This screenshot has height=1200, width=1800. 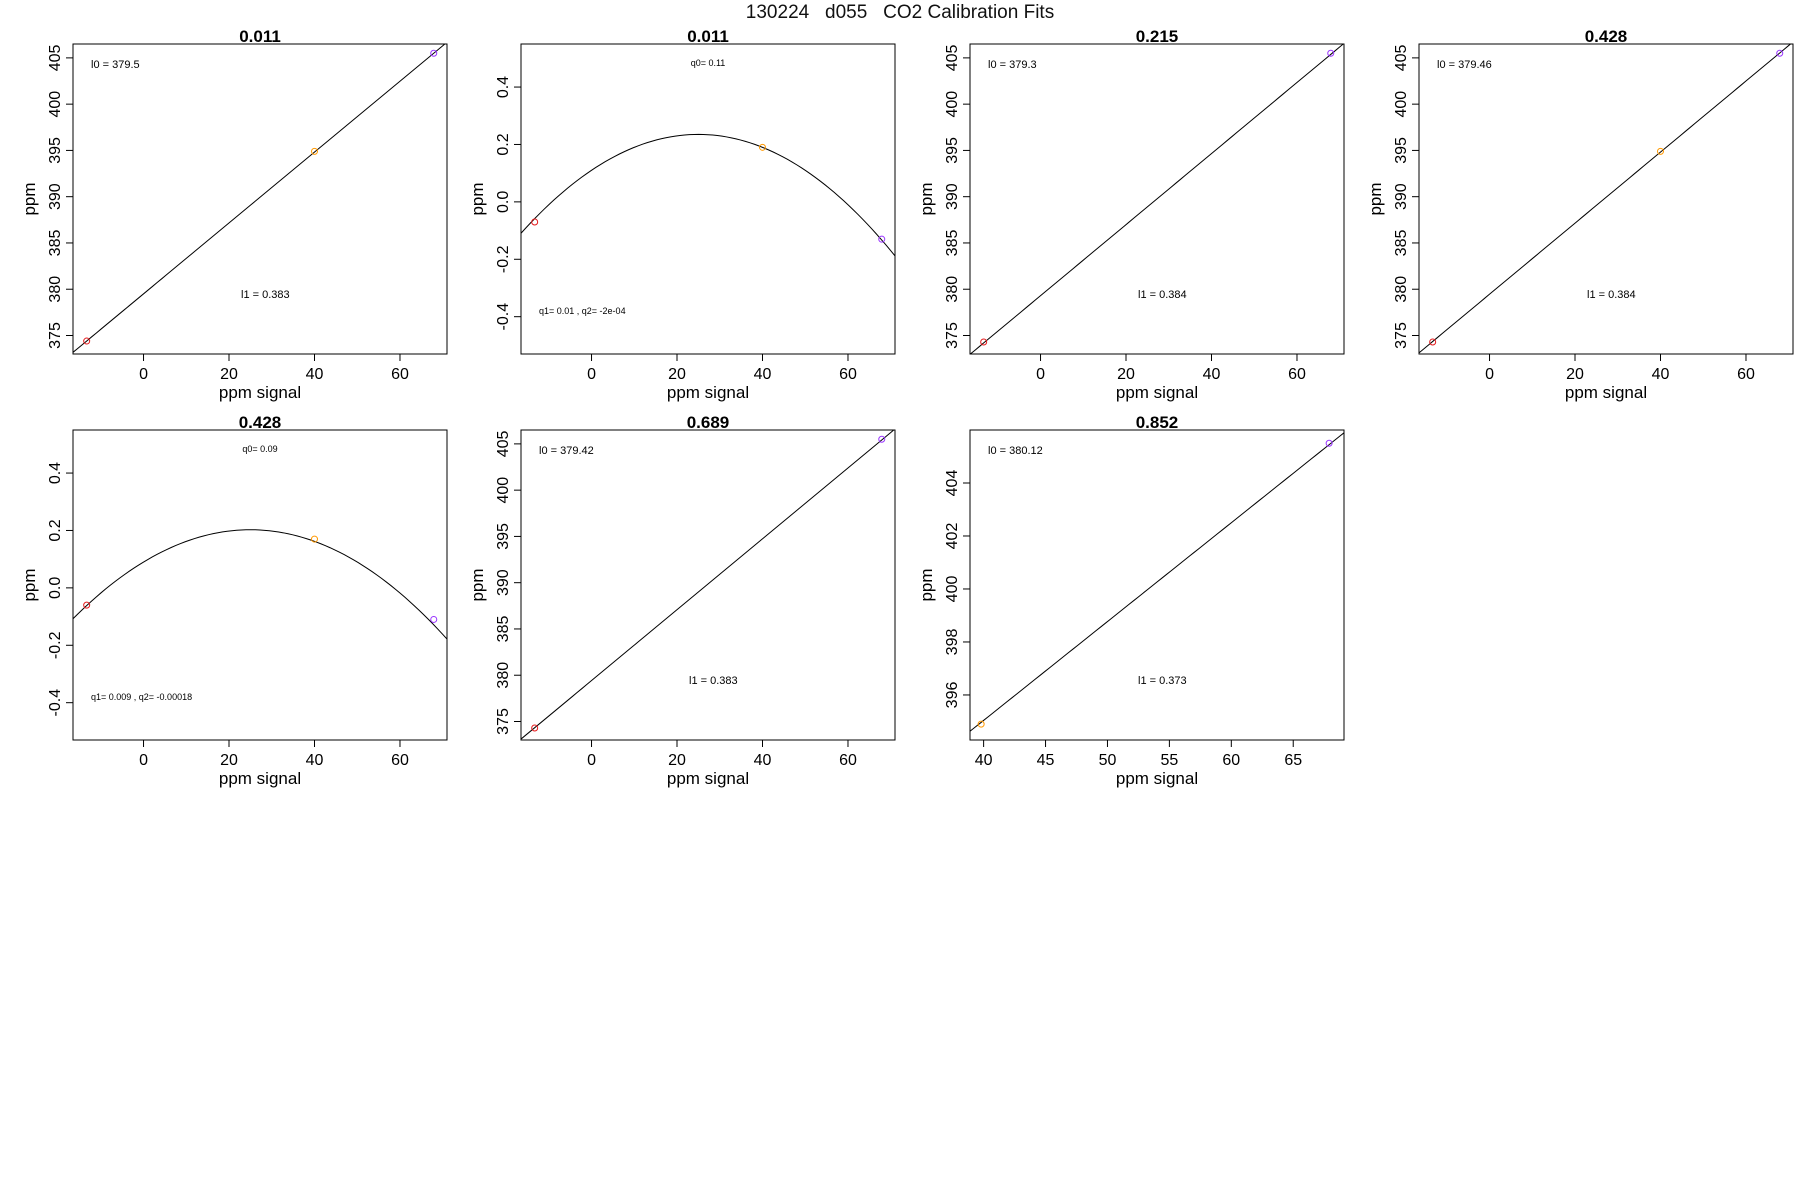 What do you see at coordinates (141, 697) in the screenshot?
I see `annotation-q1-q2: q1= 0.009 , q2= -0.00018` at bounding box center [141, 697].